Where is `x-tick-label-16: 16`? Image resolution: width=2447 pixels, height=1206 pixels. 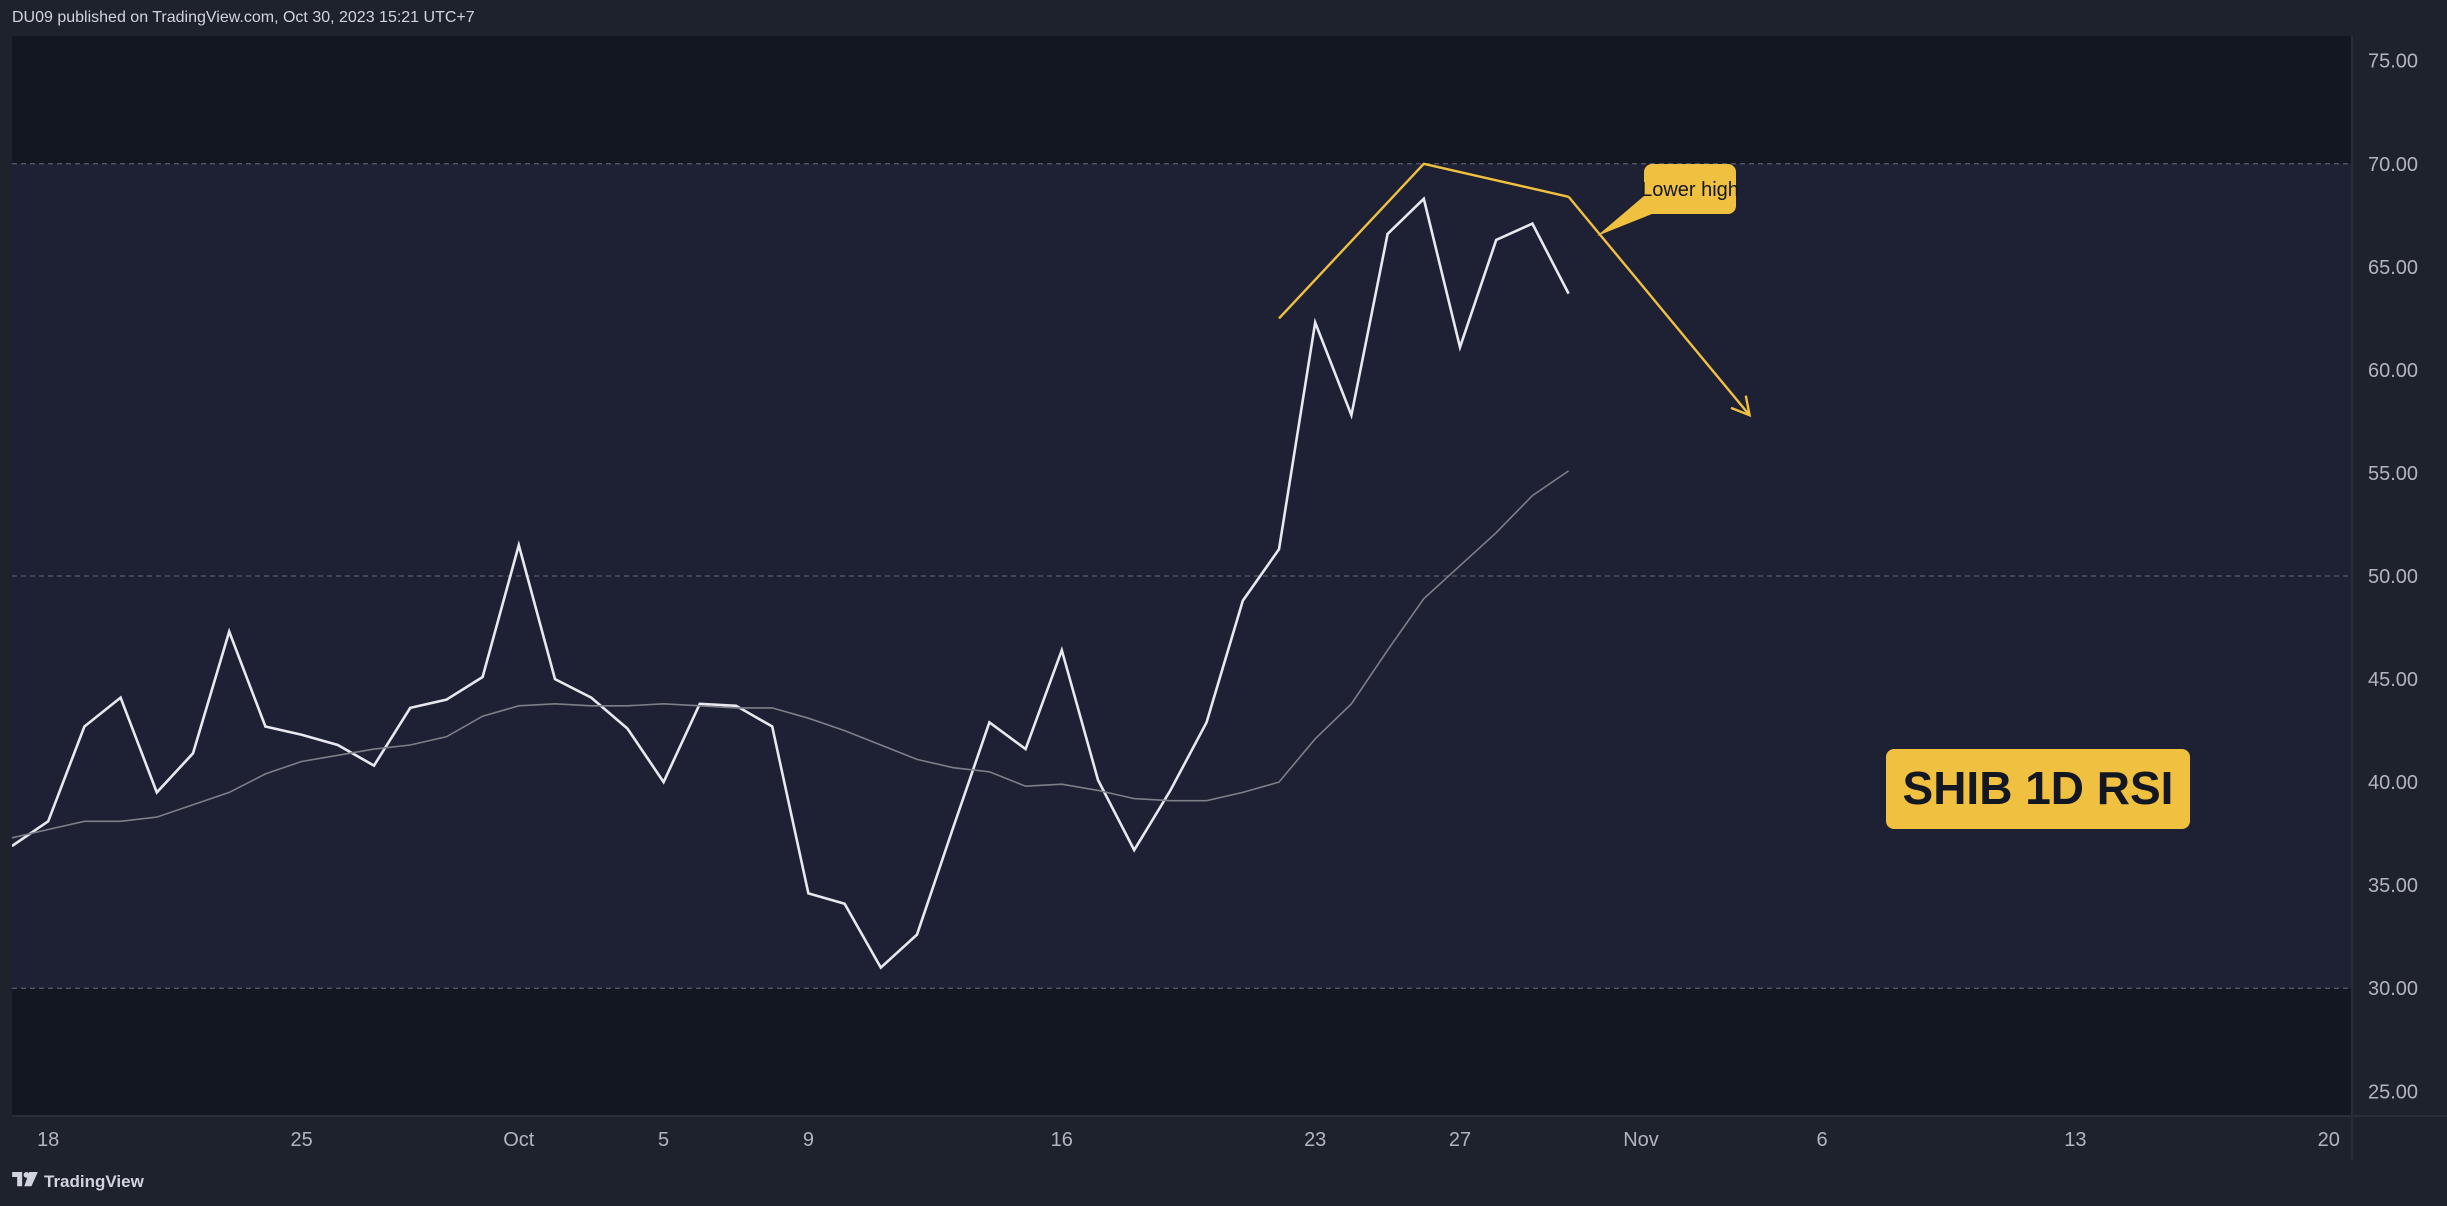 x-tick-label-16: 16 is located at coordinates (1062, 1140).